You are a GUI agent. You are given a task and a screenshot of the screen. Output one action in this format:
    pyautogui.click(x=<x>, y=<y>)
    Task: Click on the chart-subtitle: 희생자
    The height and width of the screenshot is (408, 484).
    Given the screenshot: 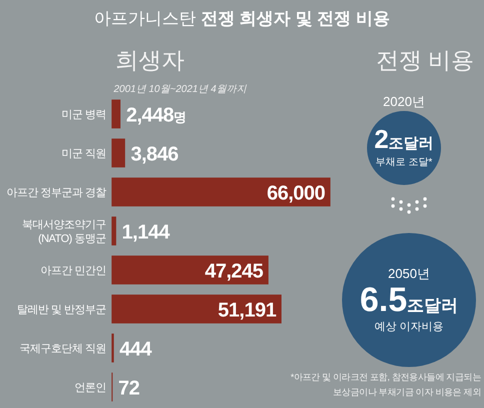 What is the action you would take?
    pyautogui.click(x=150, y=60)
    